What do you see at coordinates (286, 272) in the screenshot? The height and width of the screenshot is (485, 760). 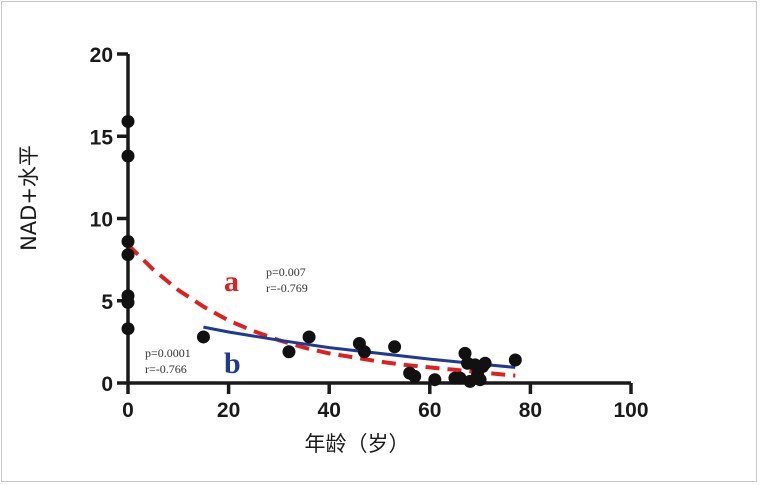 I see `curve-a-p-value: p=0.007` at bounding box center [286, 272].